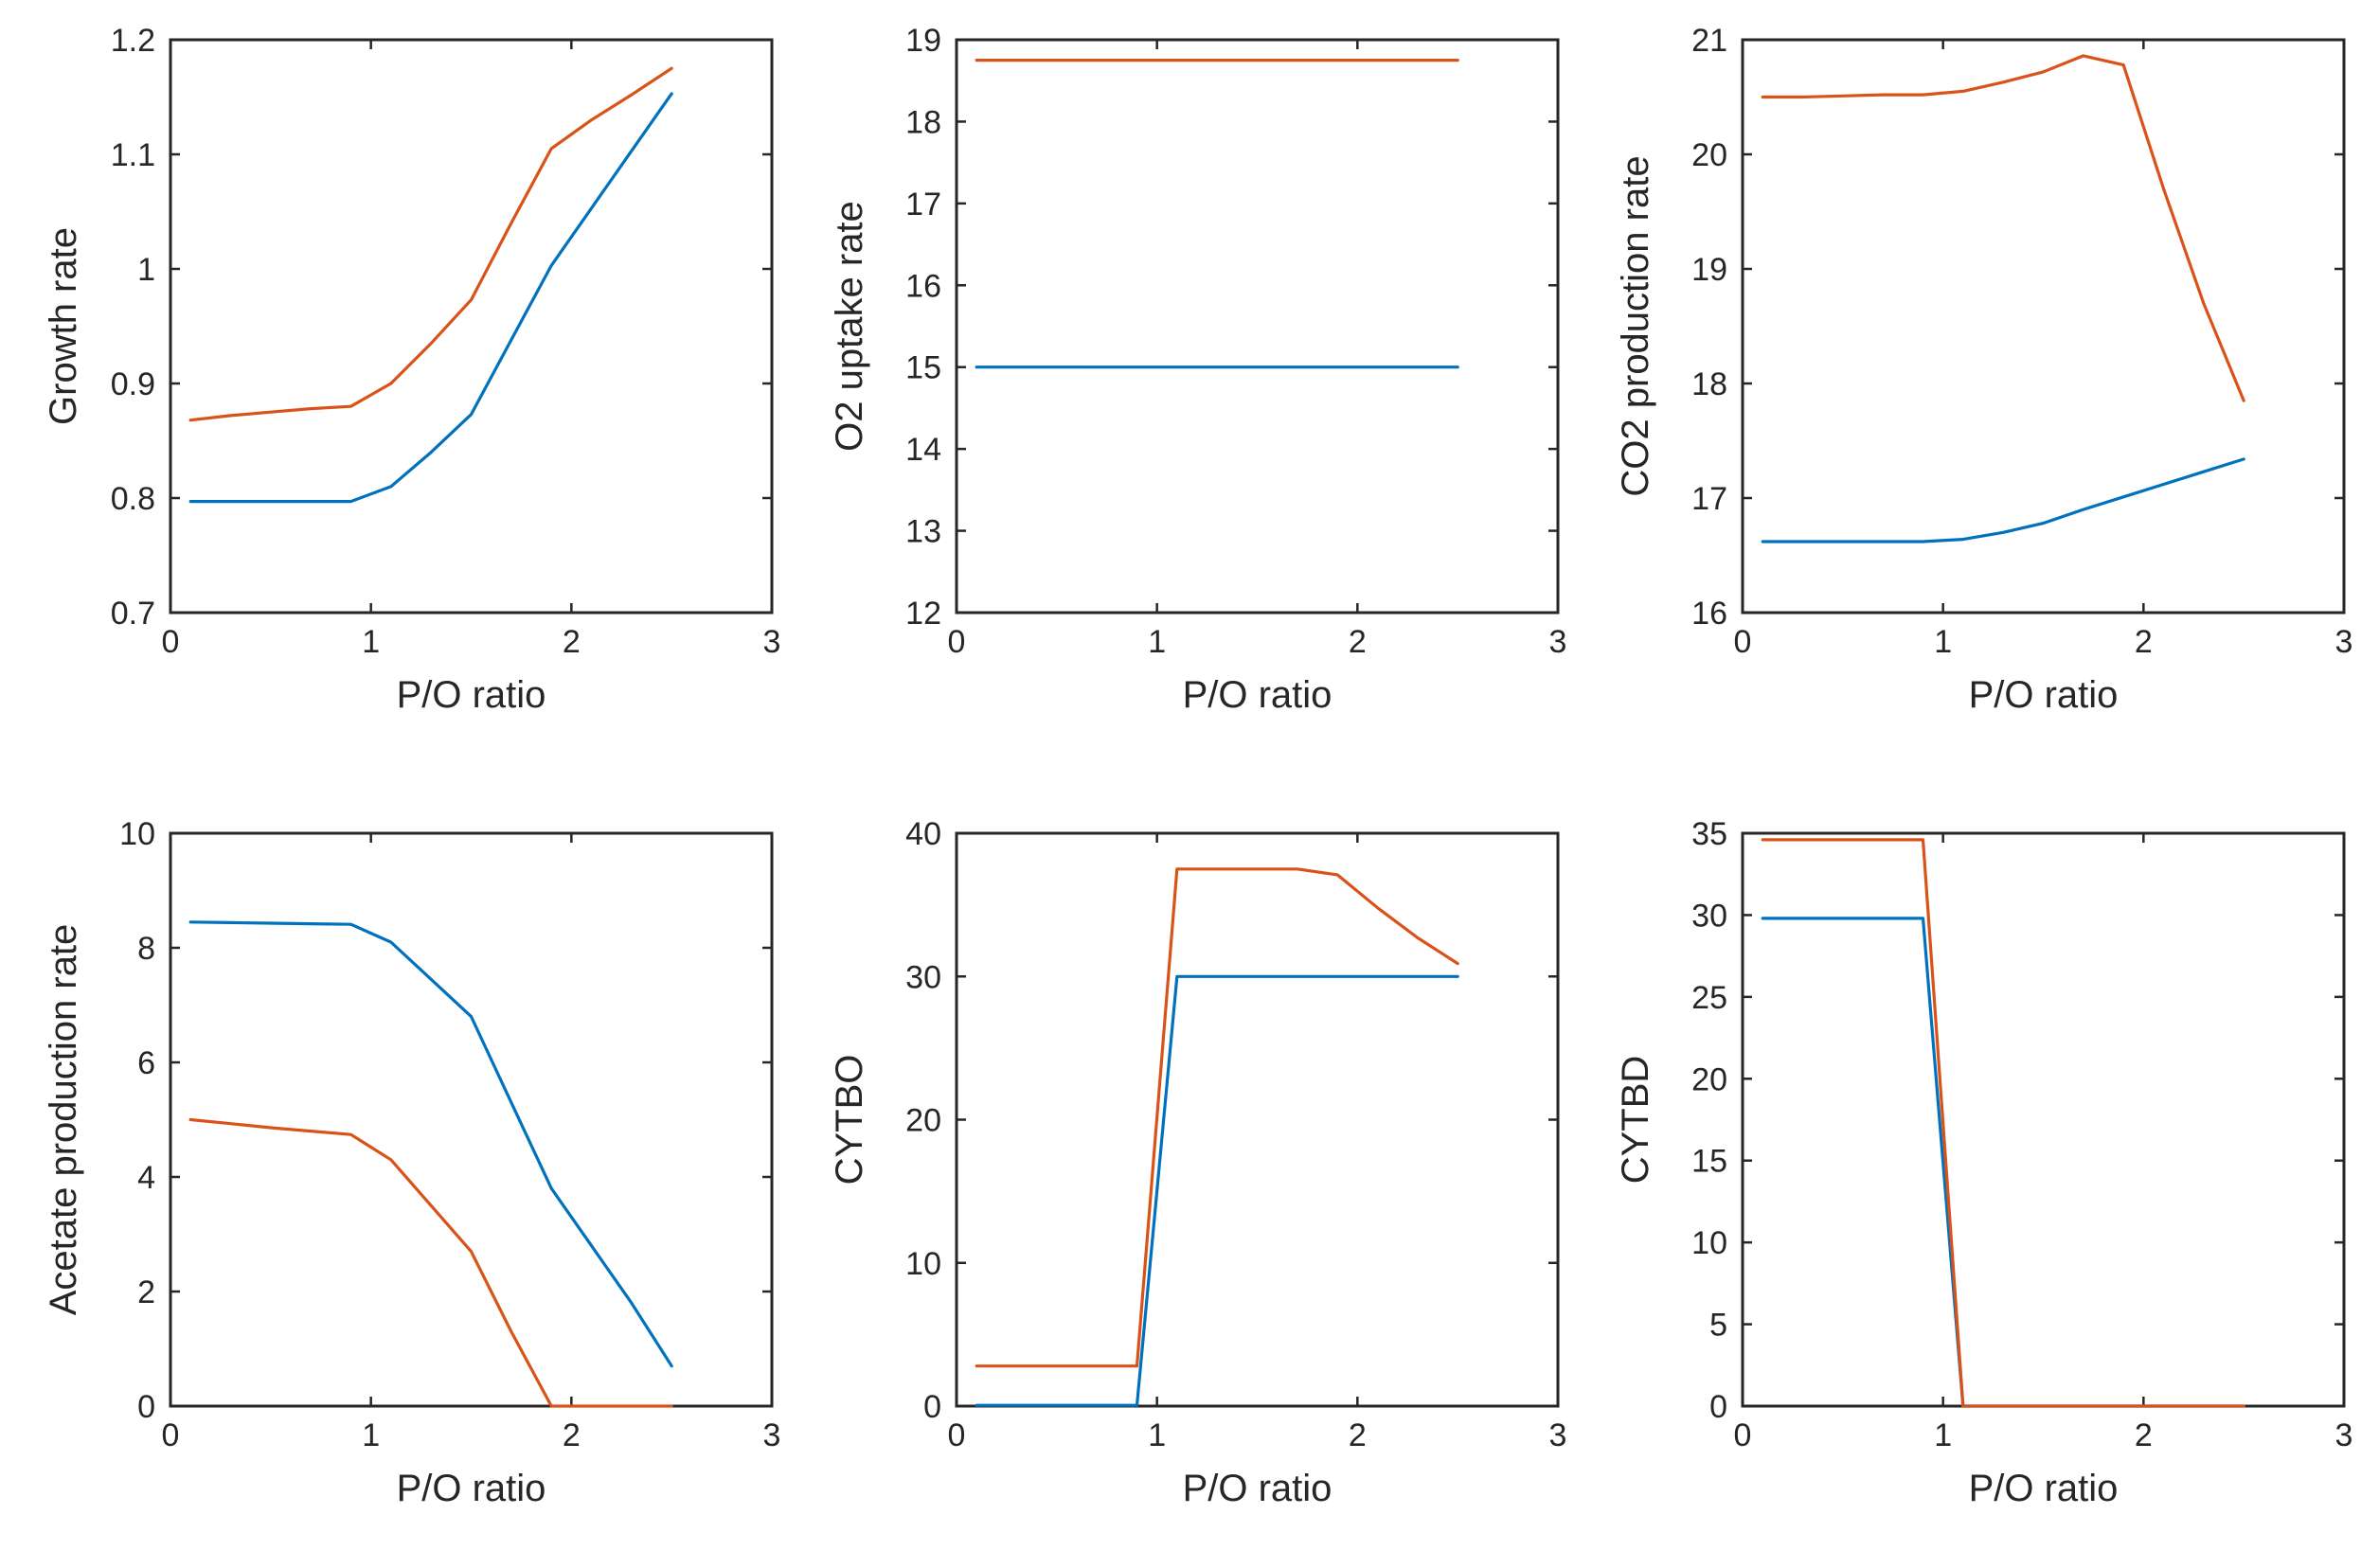  I want to click on y-tick-label: 2, so click(146, 1292).